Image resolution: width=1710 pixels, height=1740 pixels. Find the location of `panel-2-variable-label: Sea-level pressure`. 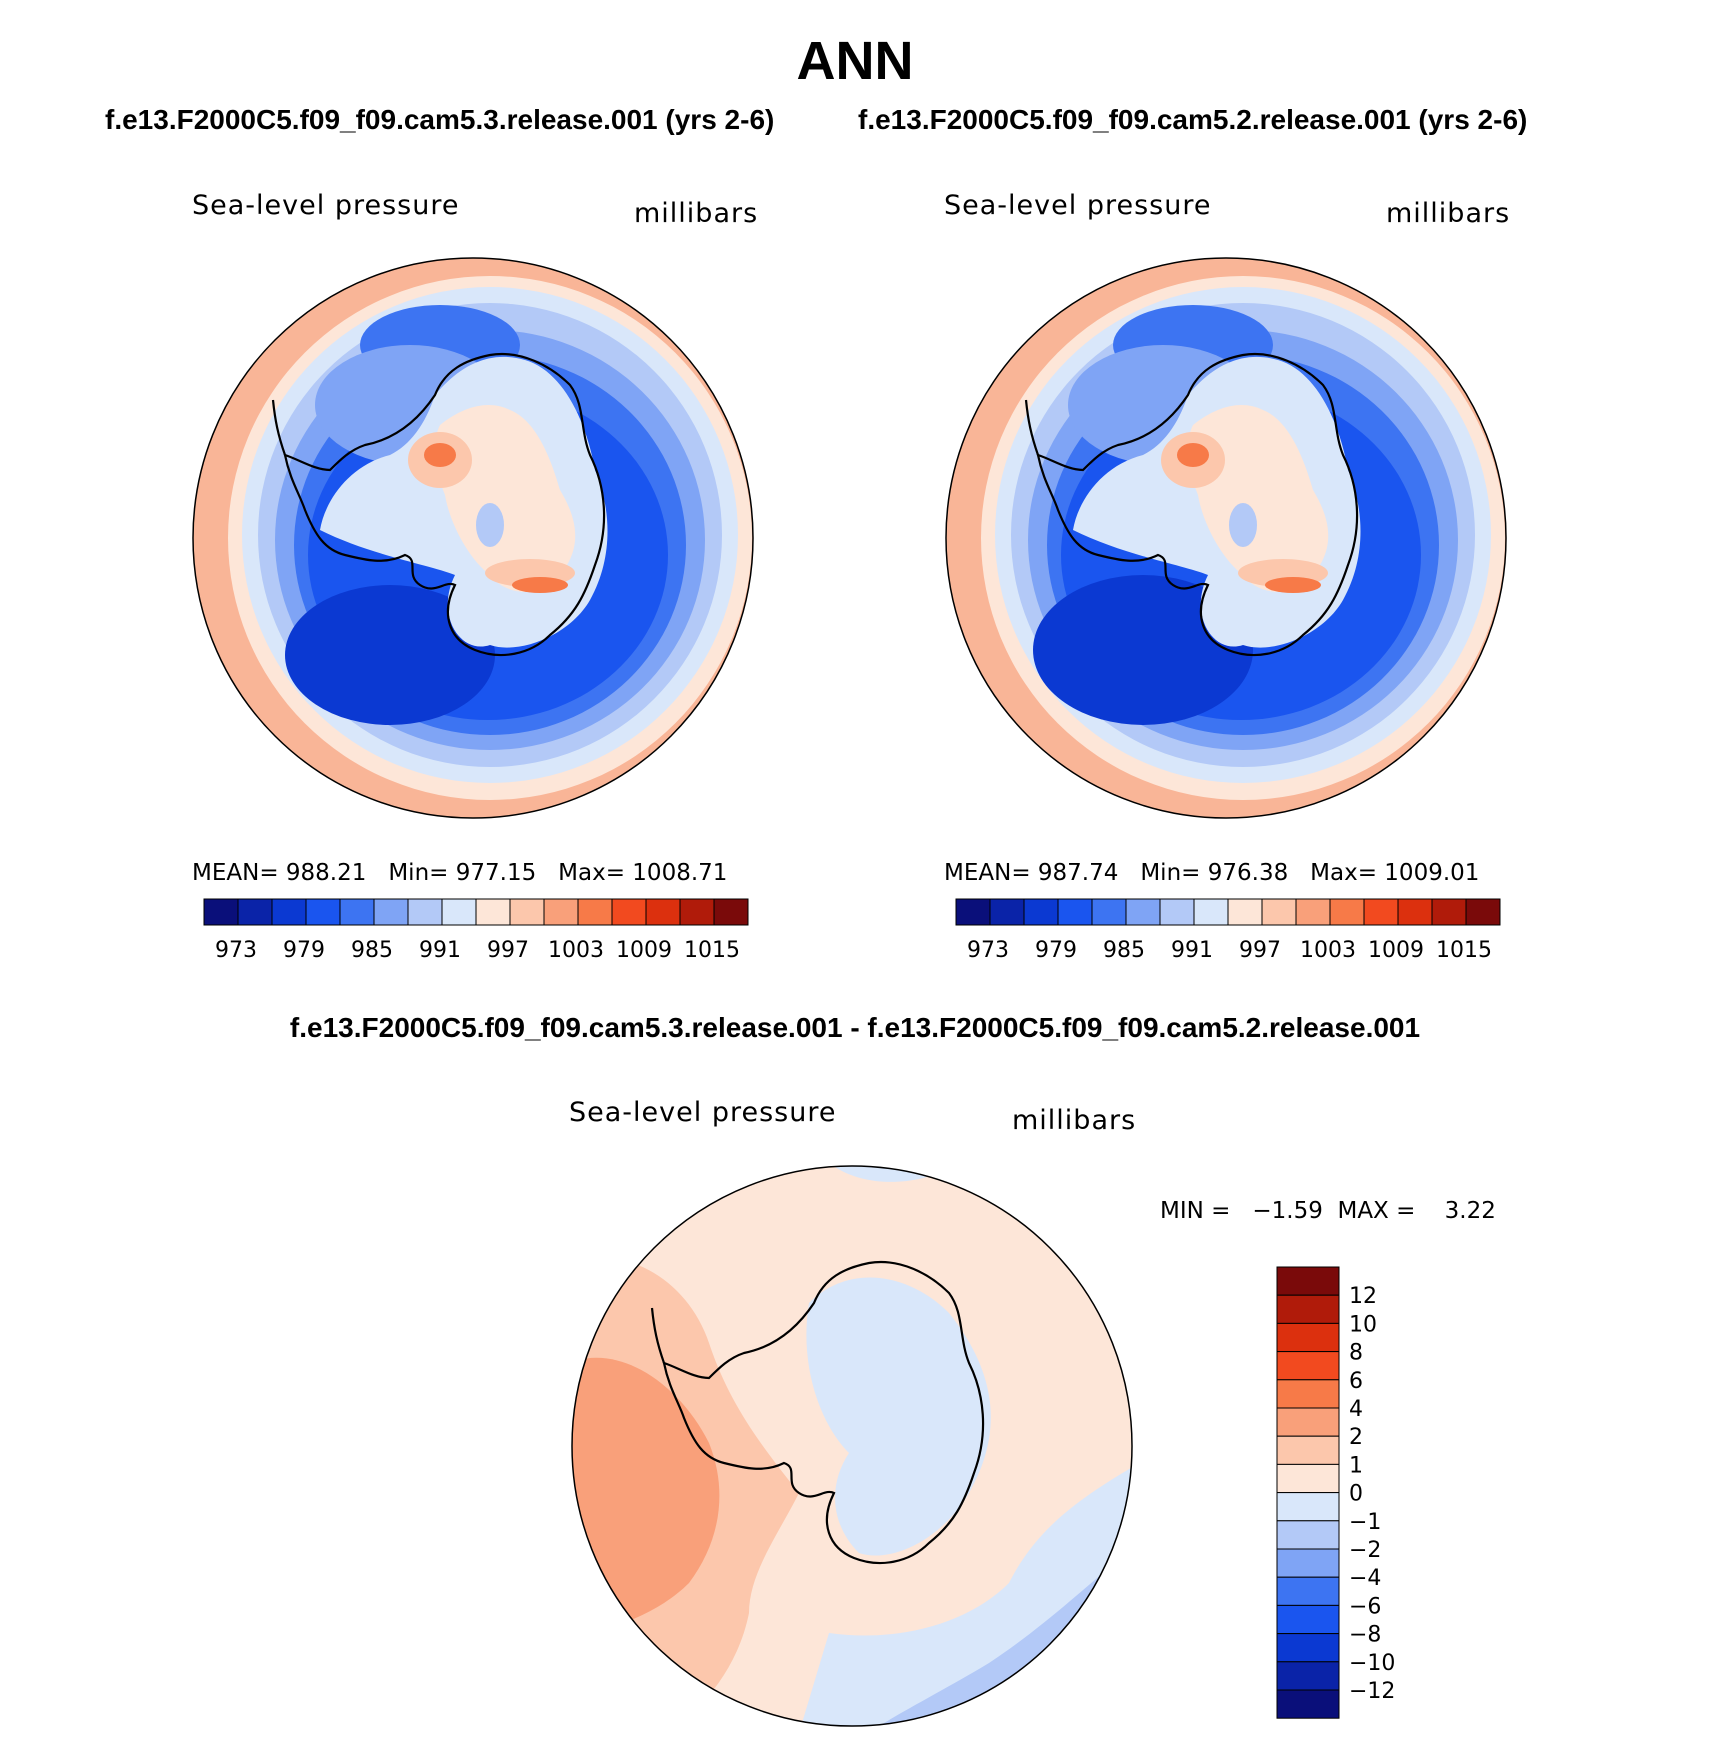

panel-2-variable-label: Sea-level pressure is located at coordinates (1078, 205).